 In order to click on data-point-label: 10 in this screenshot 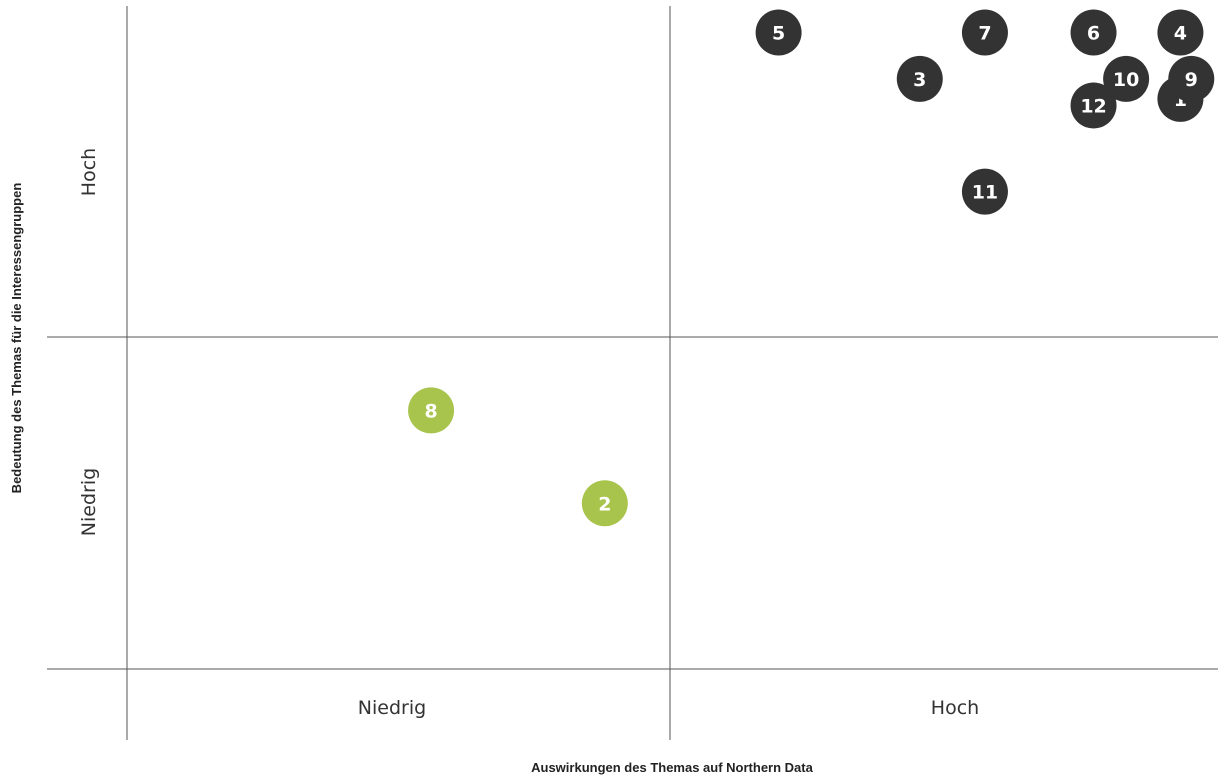, I will do `click(1126, 80)`.